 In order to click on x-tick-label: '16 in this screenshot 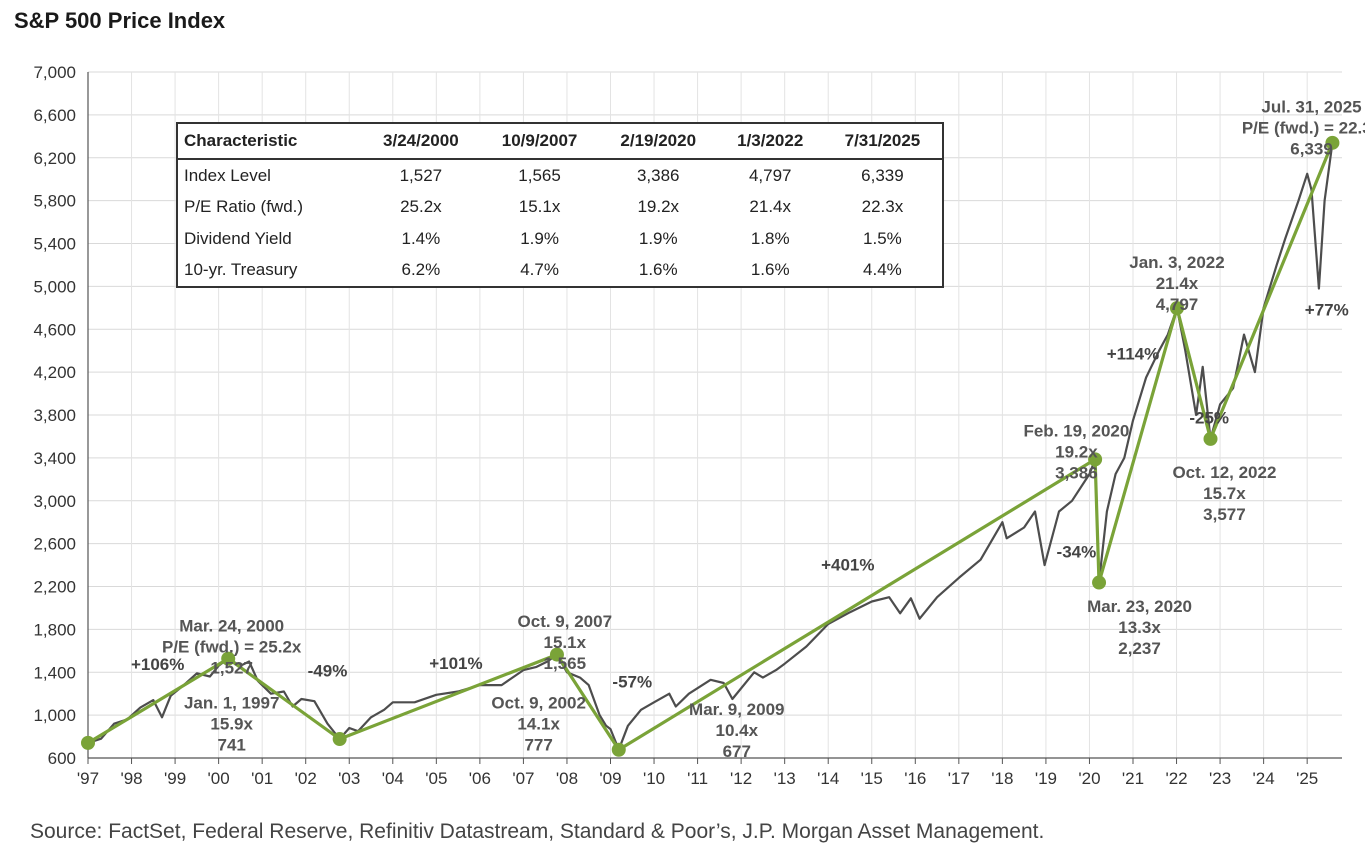, I will do `click(915, 778)`.